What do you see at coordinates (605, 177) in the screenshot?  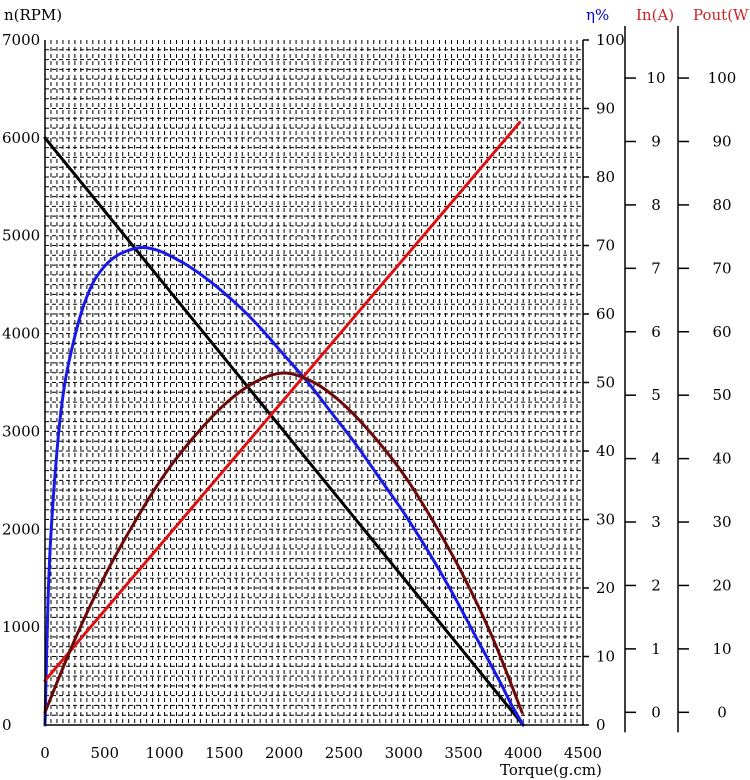 I see `efficiency-tick-label: 80` at bounding box center [605, 177].